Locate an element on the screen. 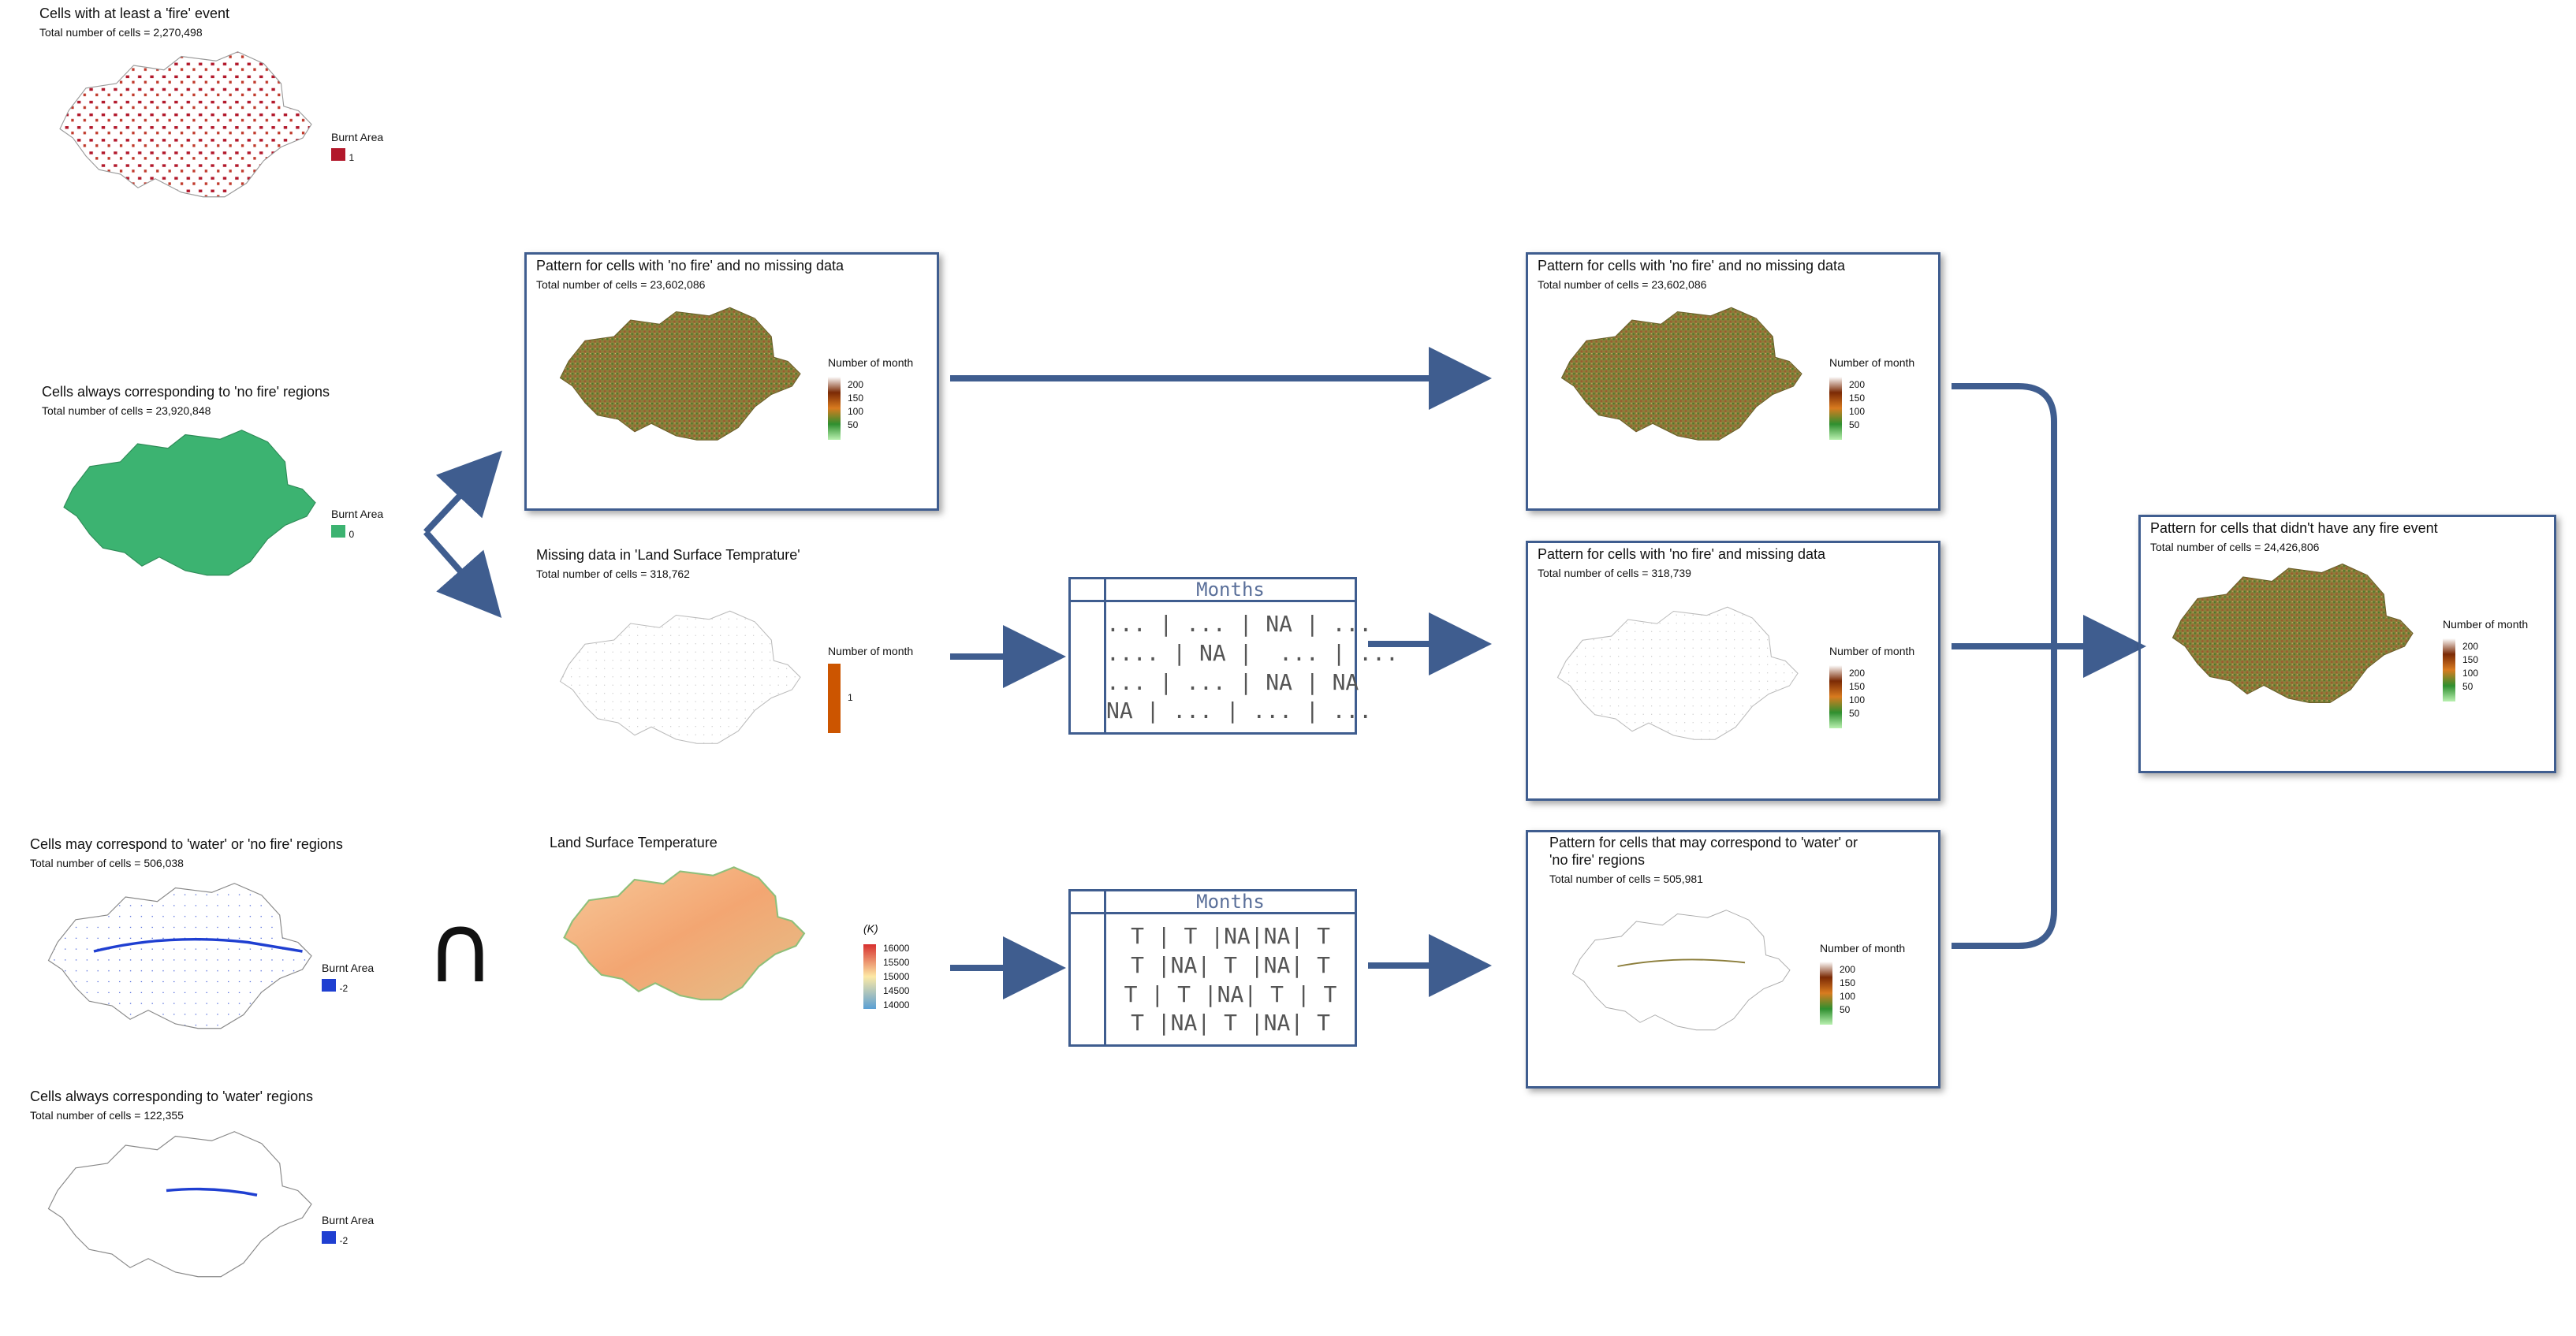  fire-swatch is located at coordinates (338, 154).